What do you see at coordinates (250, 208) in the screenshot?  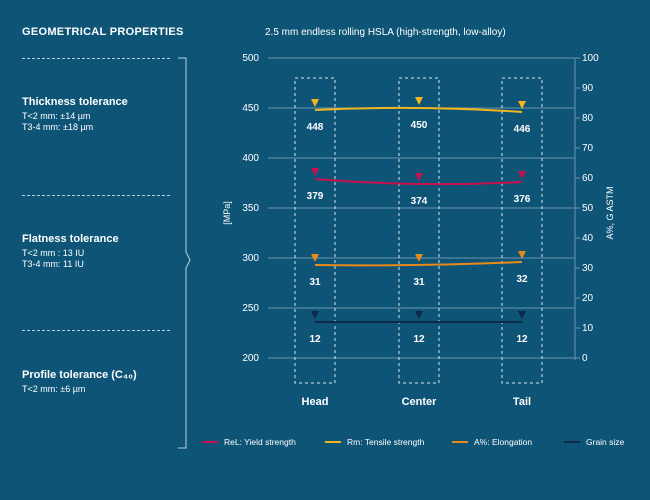 I see `left-tick-label: 350` at bounding box center [250, 208].